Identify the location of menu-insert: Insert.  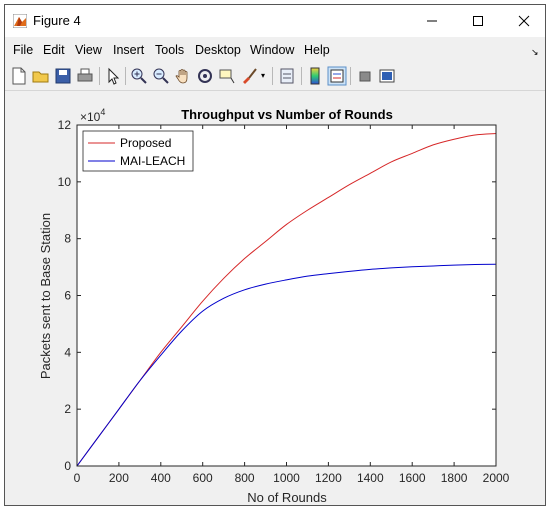
(128, 50).